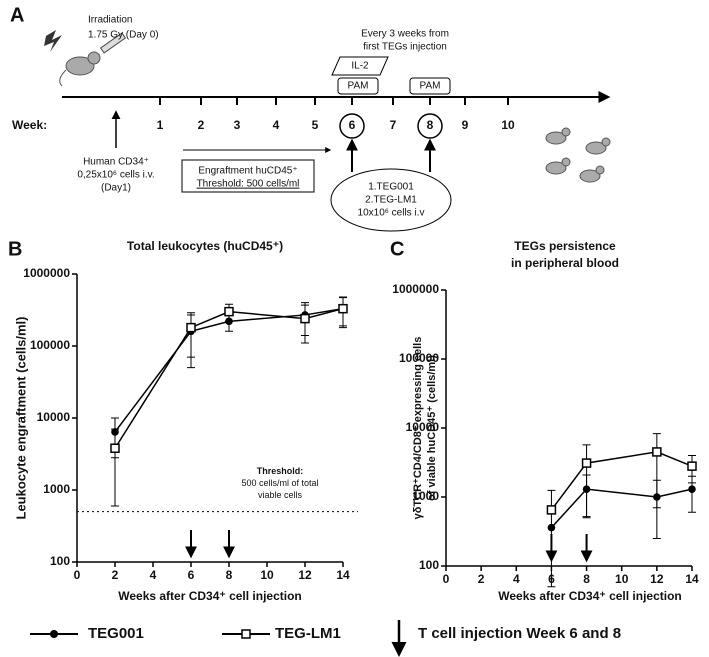  I want to click on engraftment-box, so click(248, 176).